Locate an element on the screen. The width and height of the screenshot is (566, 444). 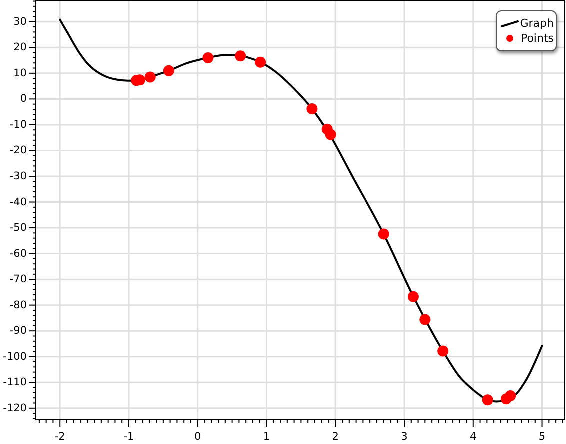
x-tick-label: 4 is located at coordinates (474, 437).